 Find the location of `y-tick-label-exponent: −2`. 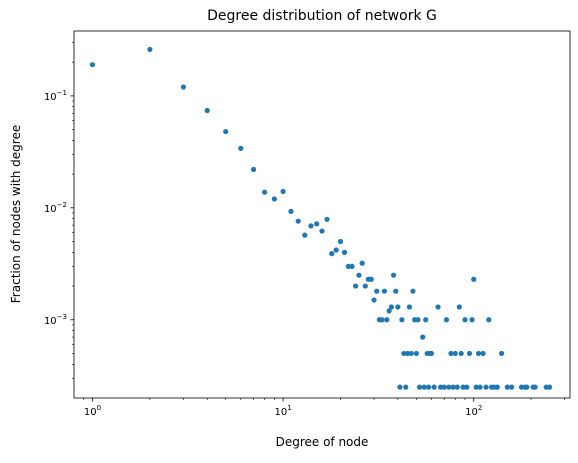

y-tick-label-exponent: −2 is located at coordinates (62, 205).